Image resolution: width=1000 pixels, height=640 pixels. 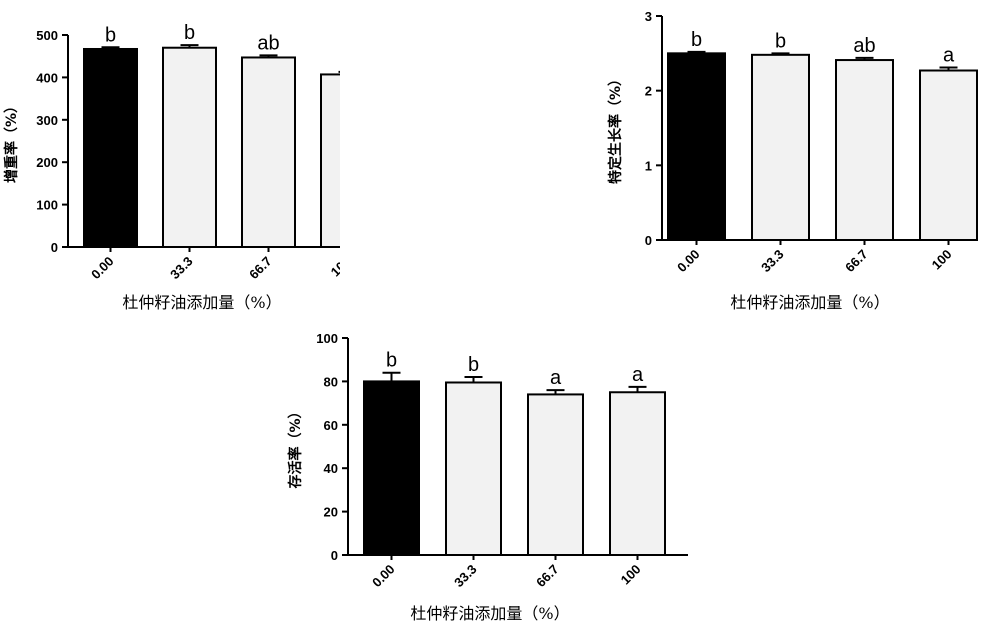 What do you see at coordinates (648, 91) in the screenshot?
I see `specific-growth-y-tick-label: 2` at bounding box center [648, 91].